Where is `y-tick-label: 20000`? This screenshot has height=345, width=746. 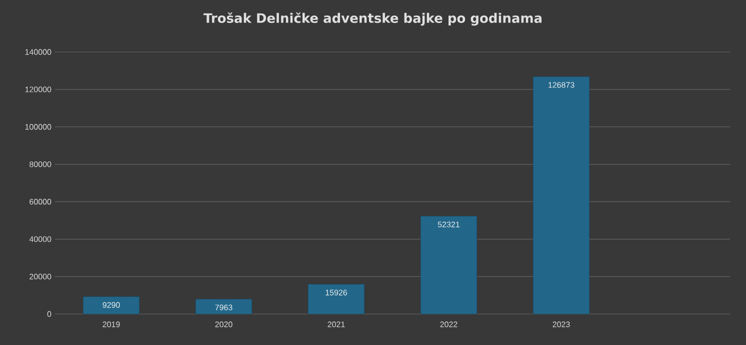
y-tick-label: 20000 is located at coordinates (41, 277).